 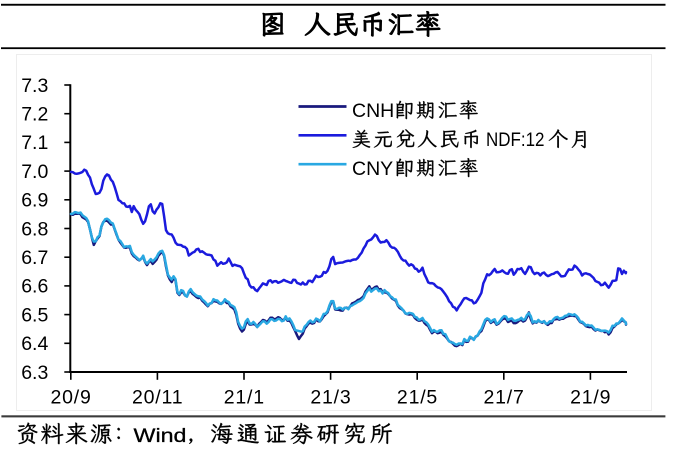 I want to click on svg-text: 21/9, so click(x=590, y=397).